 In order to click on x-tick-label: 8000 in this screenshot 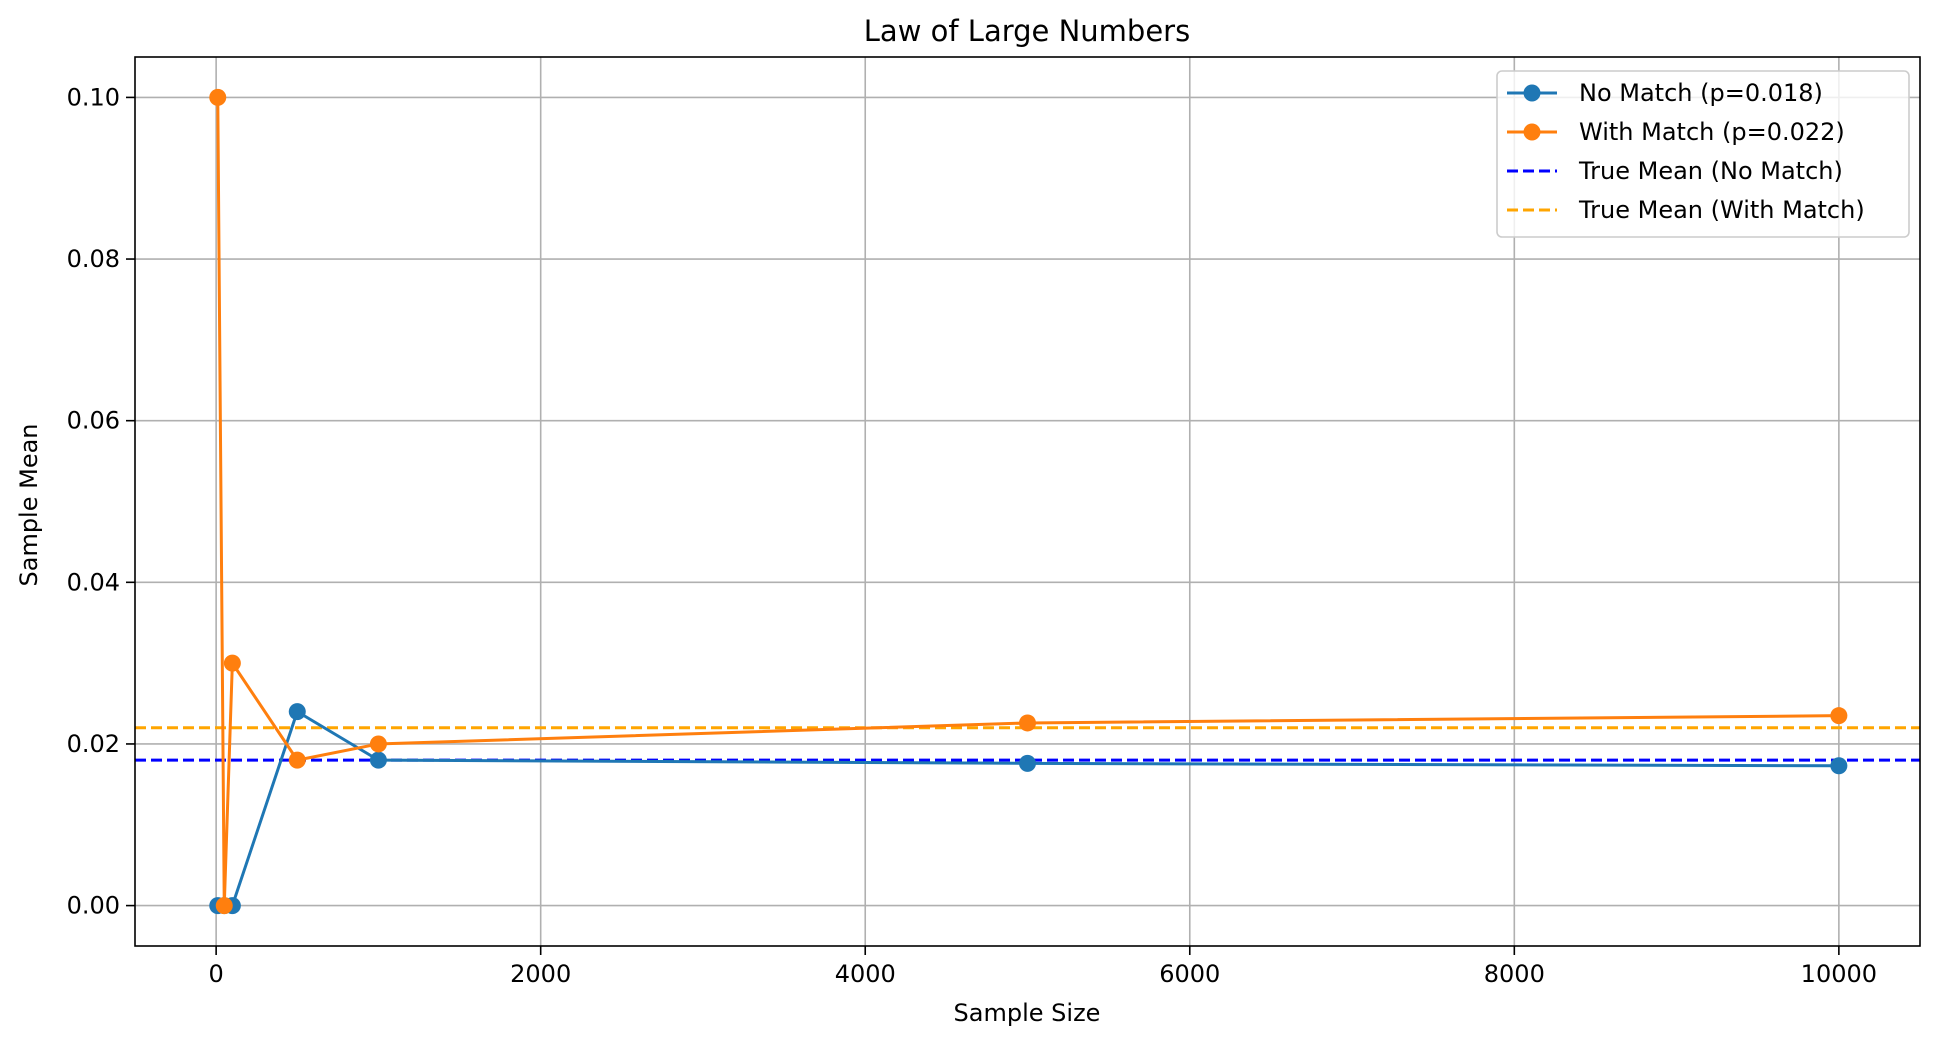, I will do `click(1514, 974)`.